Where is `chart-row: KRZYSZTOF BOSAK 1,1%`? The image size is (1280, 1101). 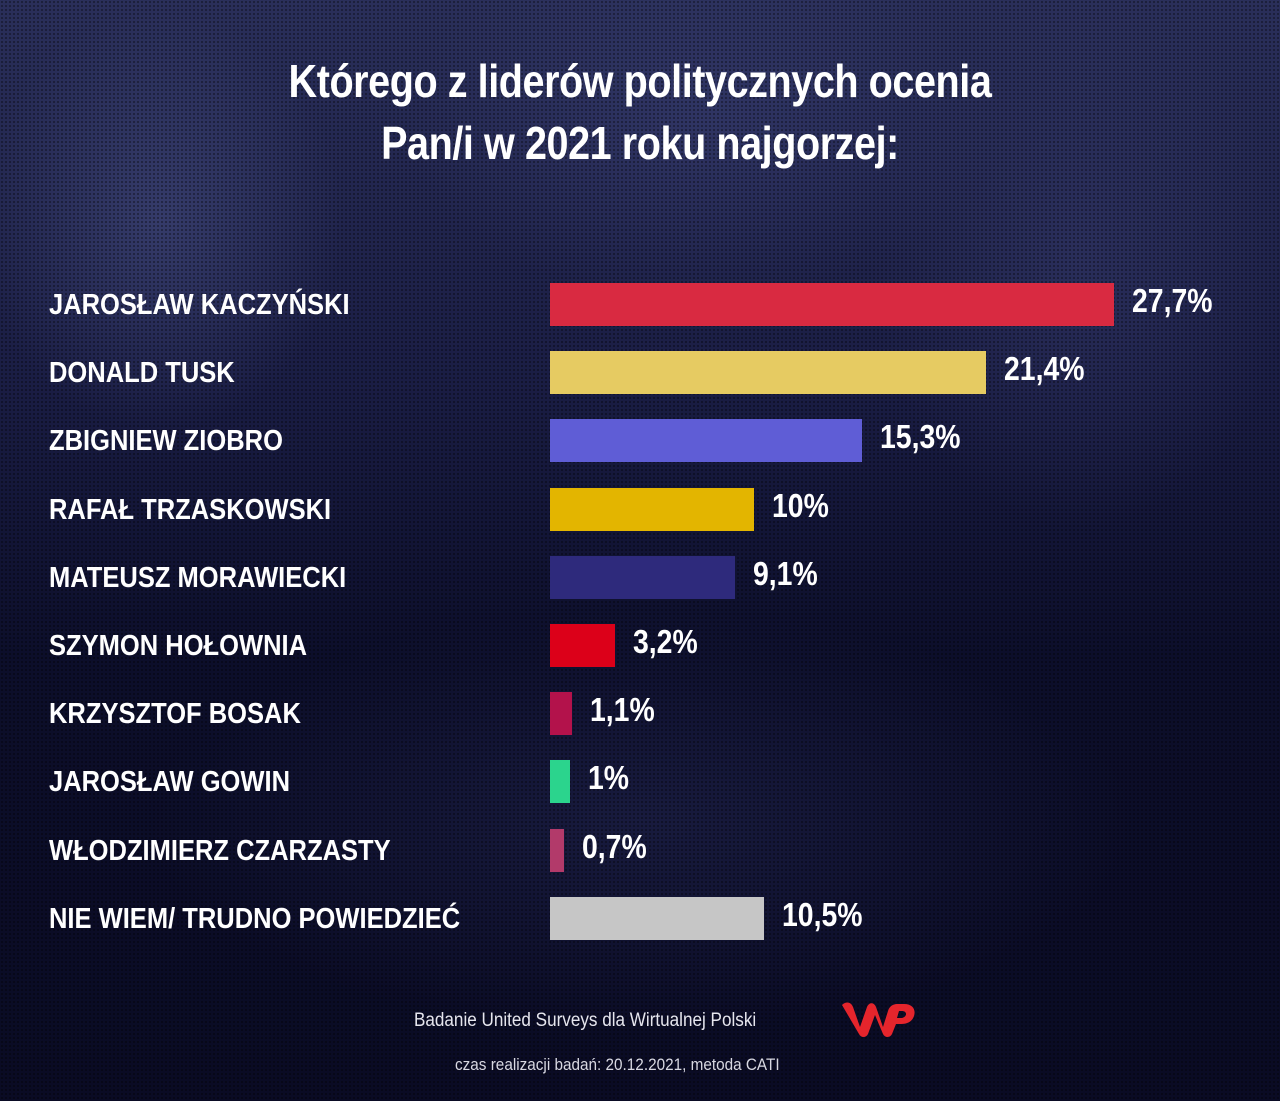 chart-row: KRZYSZTOF BOSAK 1,1% is located at coordinates (640, 713).